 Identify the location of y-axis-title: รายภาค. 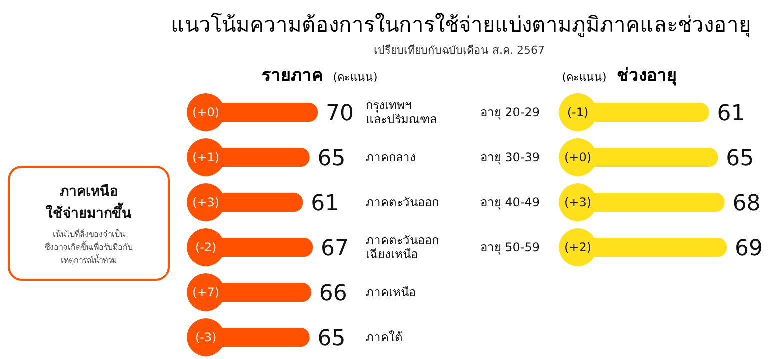
(293, 76).